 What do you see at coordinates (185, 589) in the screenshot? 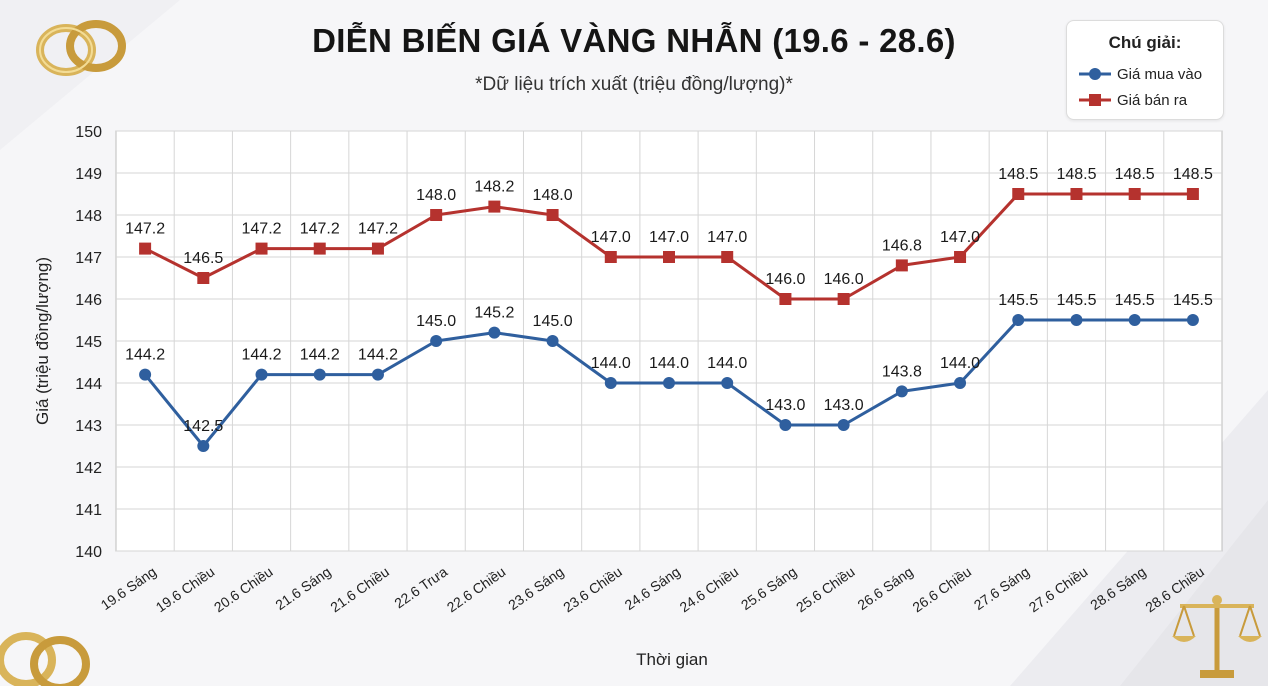
I see `x-tick-label: 19.6 Chiều` at bounding box center [185, 589].